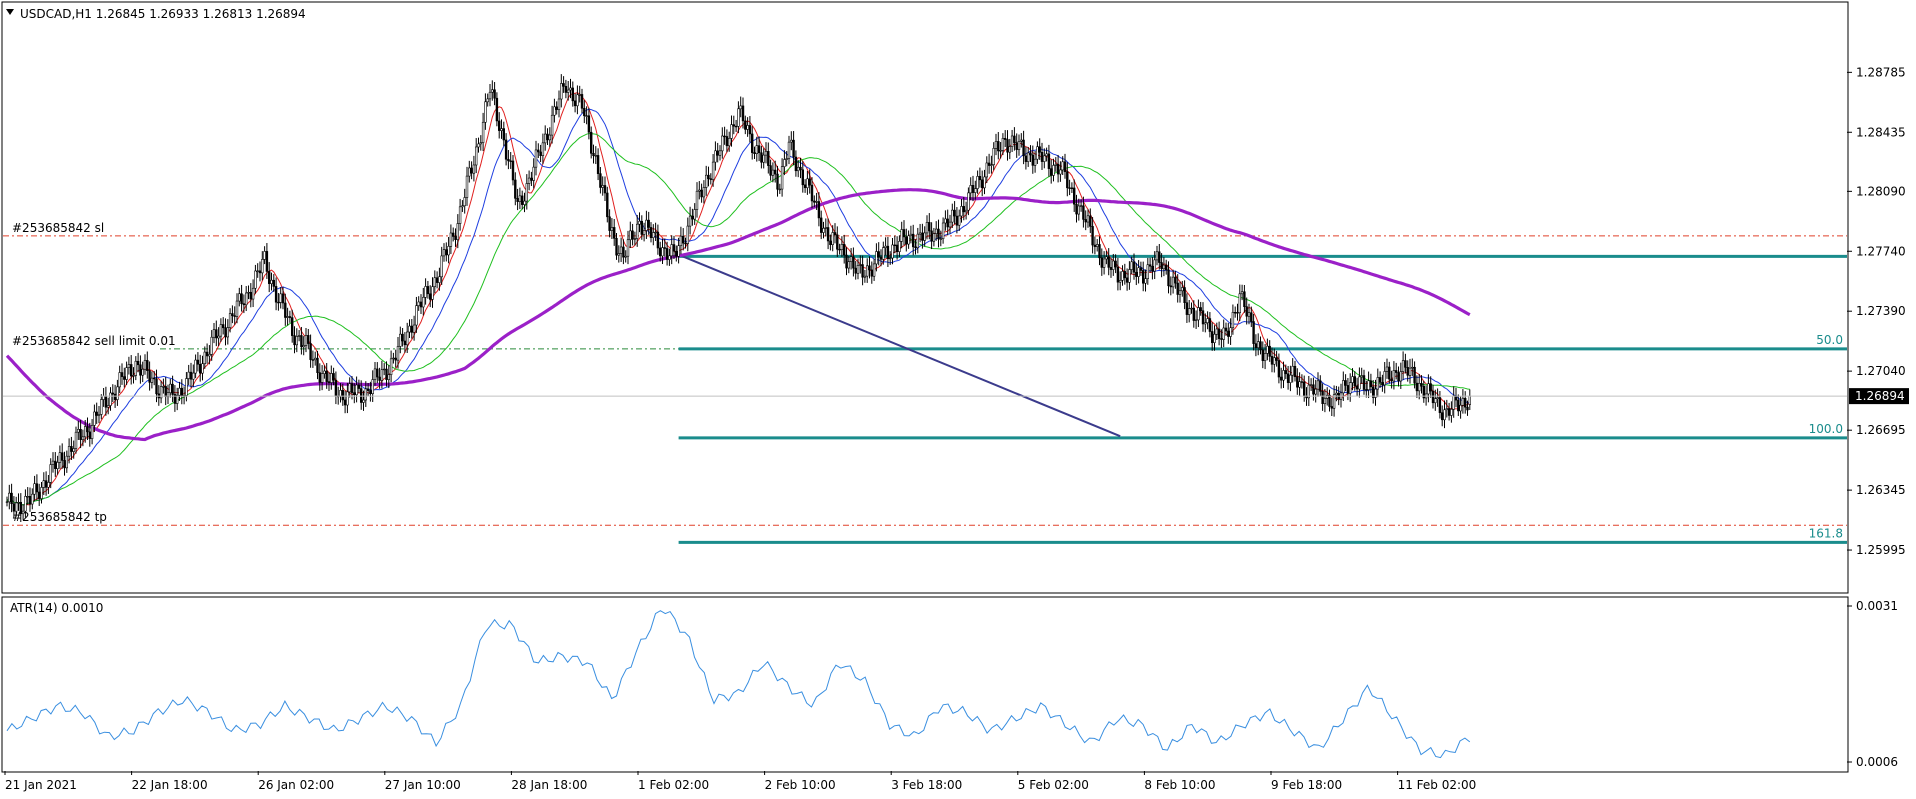 This screenshot has width=1916, height=799. I want to click on price-tick-label: 1.28785, so click(1881, 72).